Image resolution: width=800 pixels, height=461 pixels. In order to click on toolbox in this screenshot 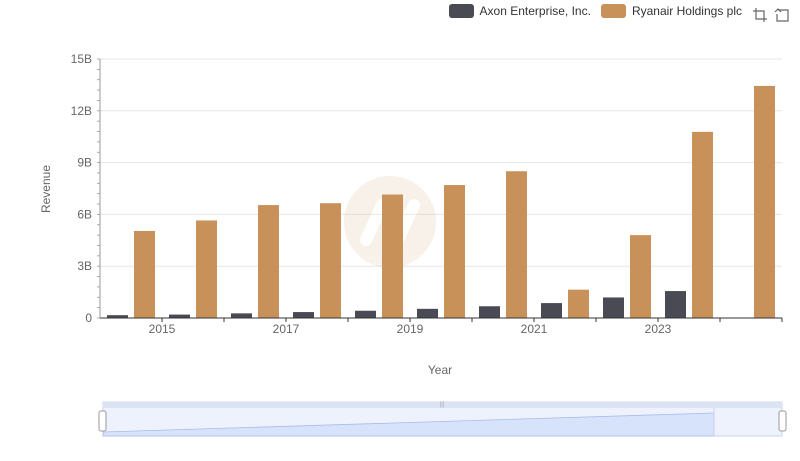, I will do `click(771, 15)`.